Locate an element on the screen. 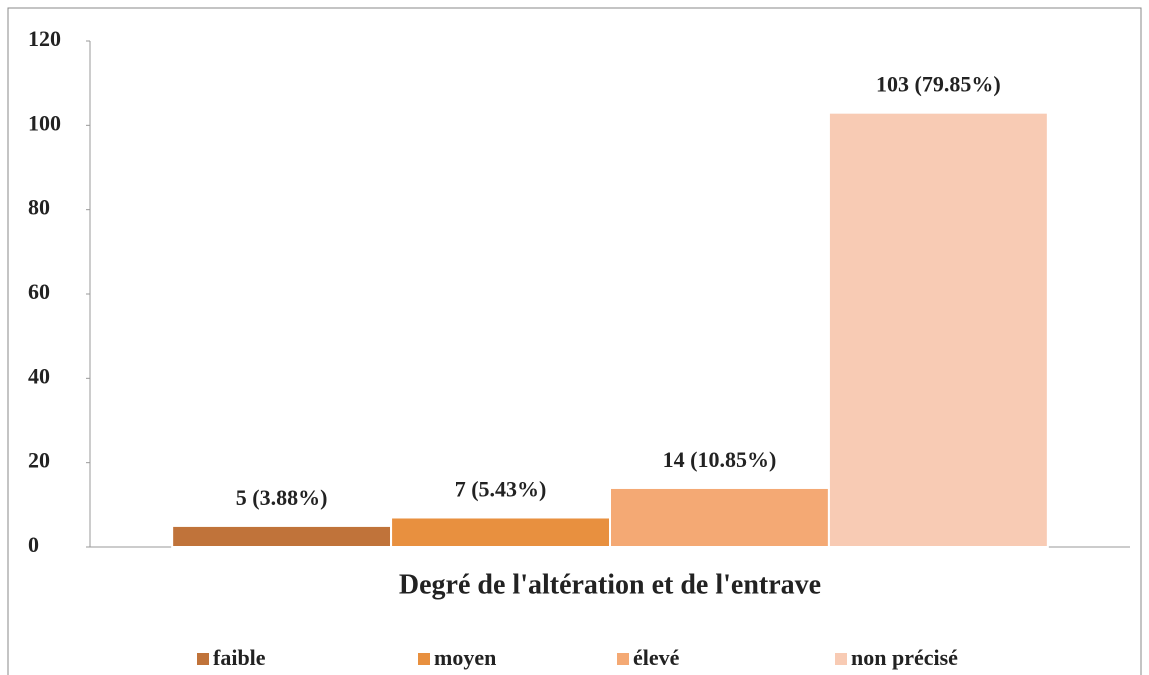  legend-label: moyen is located at coordinates (465, 657).